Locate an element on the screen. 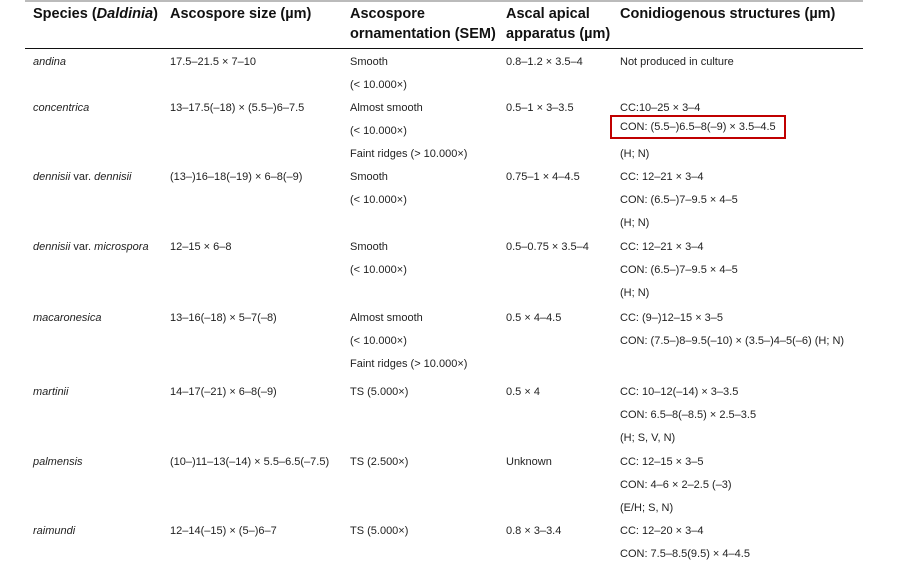 This screenshot has height=570, width=903. highlighted-text: CON: (5.5–)6.5–8(–9) × 3.5–4.5 is located at coordinates (698, 127).